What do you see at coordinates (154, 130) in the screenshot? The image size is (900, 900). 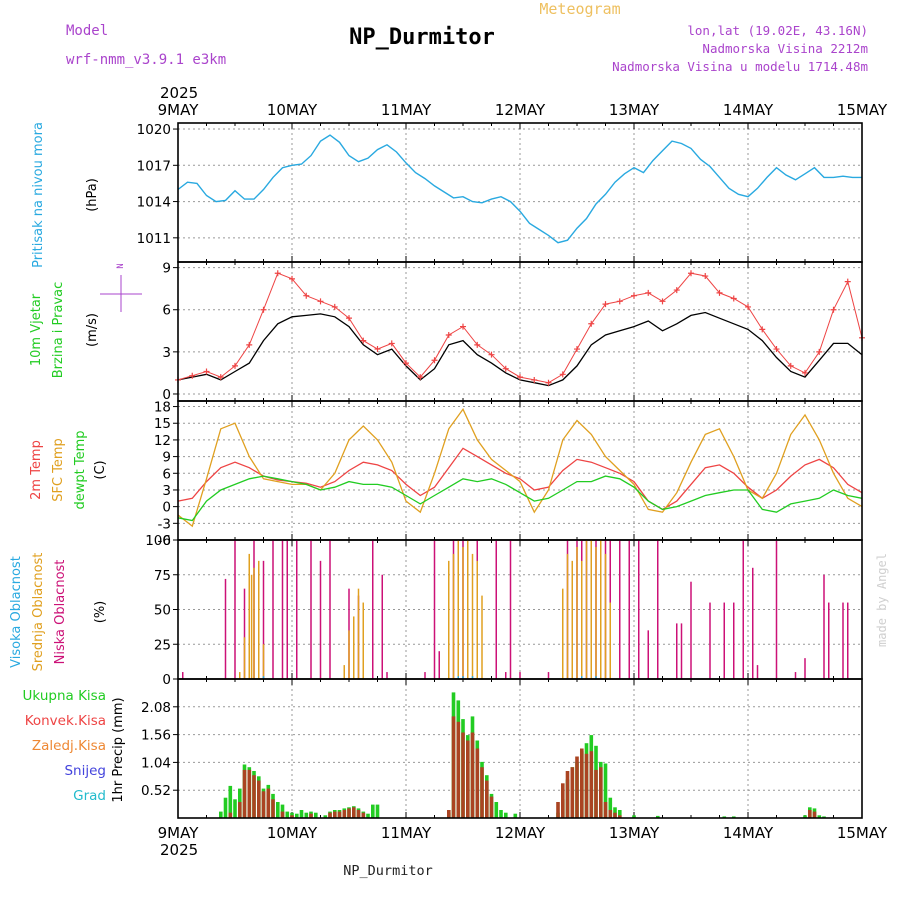 I see `y-tick-label: 1020` at bounding box center [154, 130].